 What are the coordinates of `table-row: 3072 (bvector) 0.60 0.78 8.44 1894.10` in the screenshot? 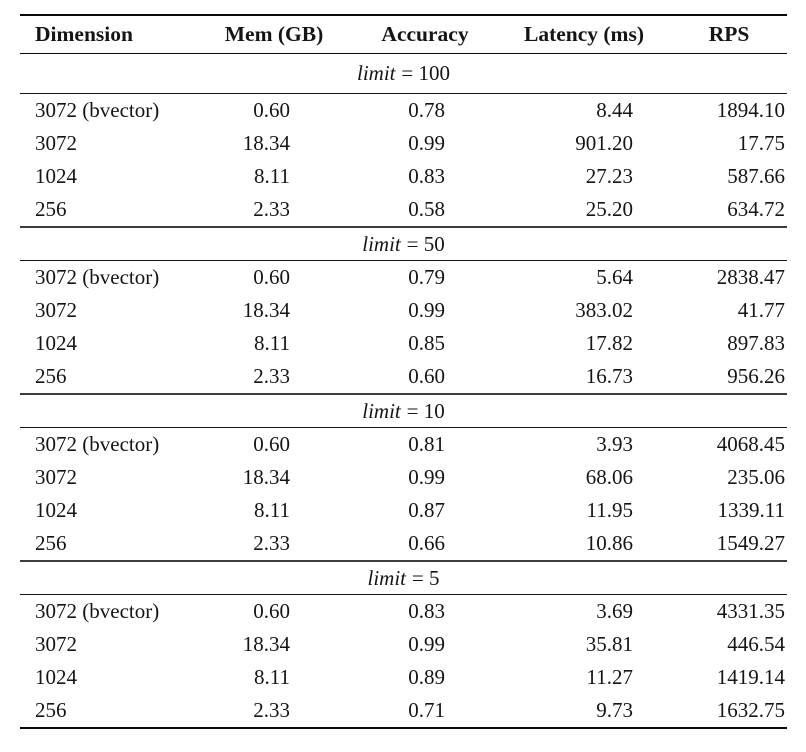 It's located at (403, 111).